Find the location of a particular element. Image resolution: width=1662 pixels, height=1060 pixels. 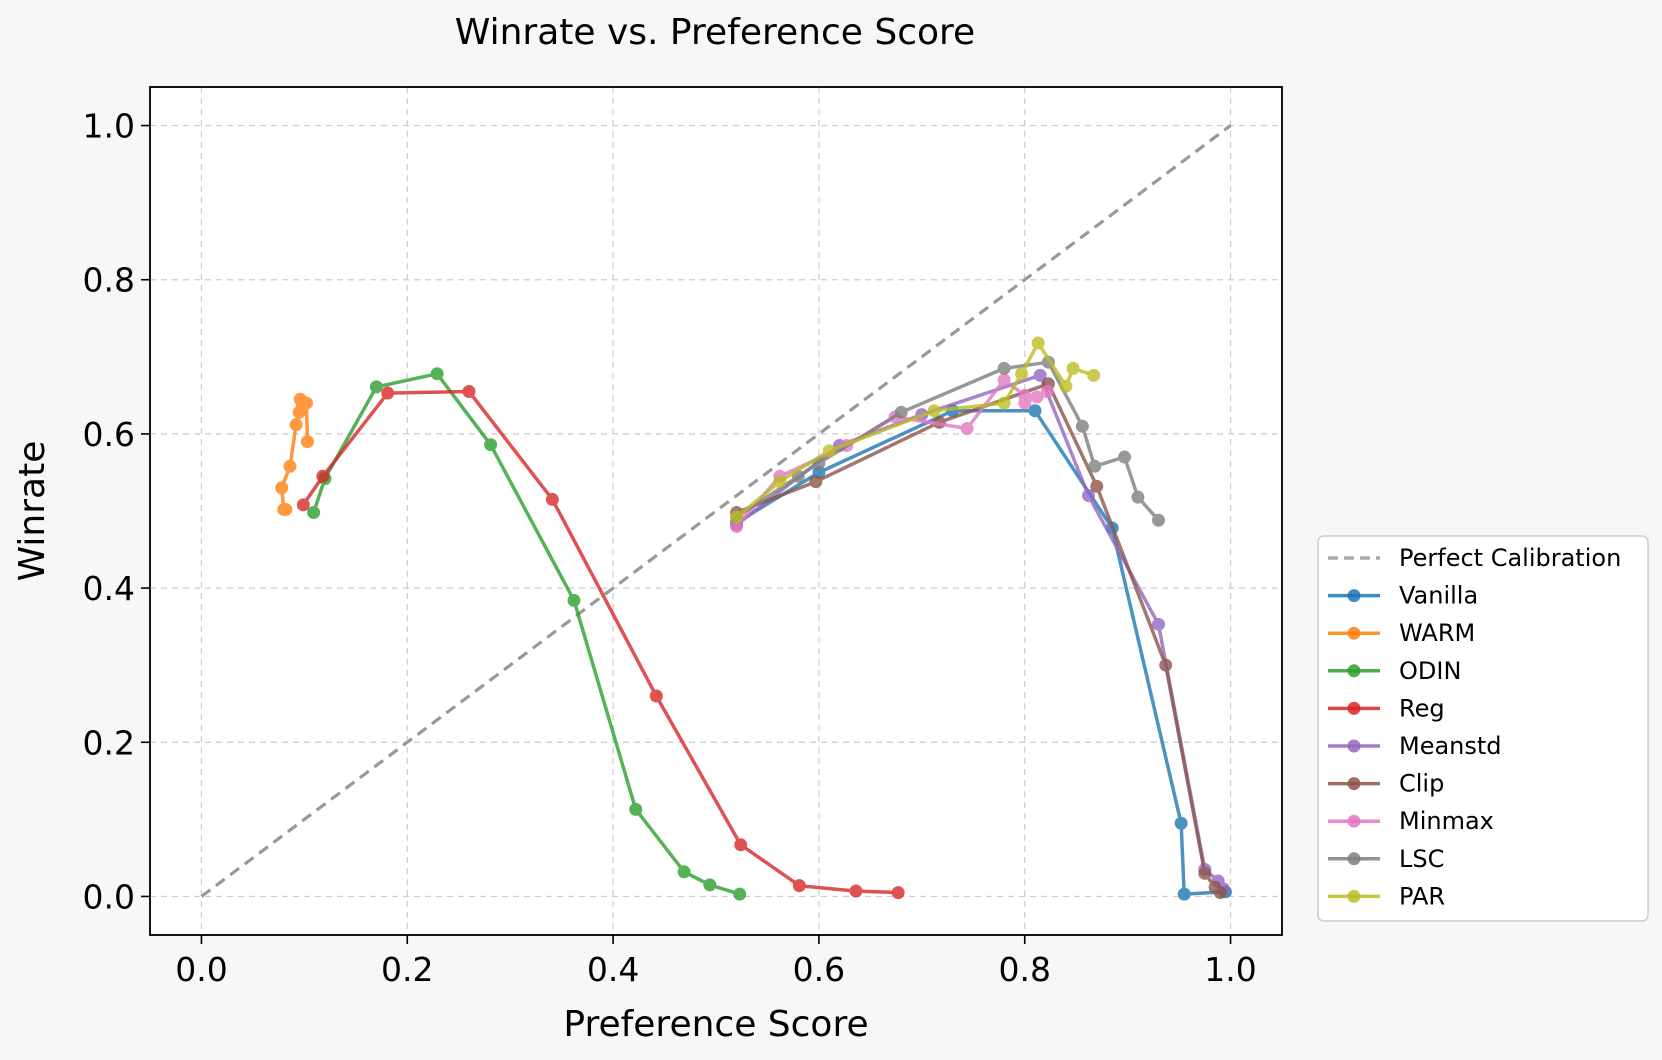

legend-label: Meanstd is located at coordinates (1450, 746).